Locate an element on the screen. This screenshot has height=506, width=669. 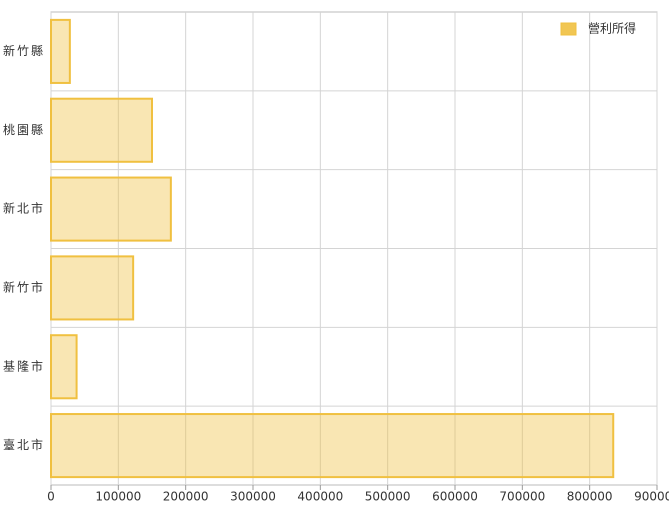
x-tick-label: 0 is located at coordinates (51, 497).